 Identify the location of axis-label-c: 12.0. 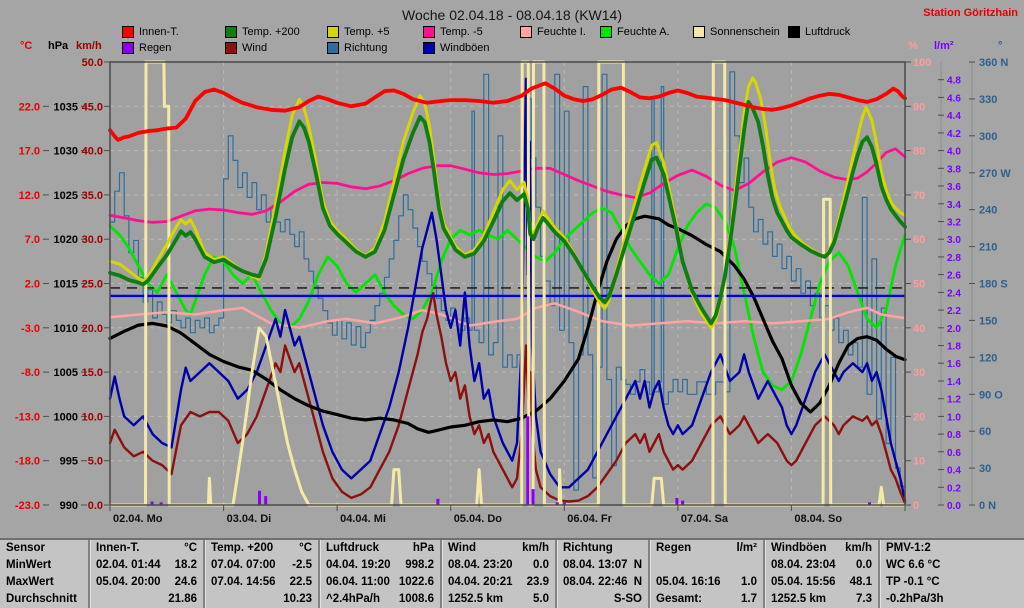
(29, 196).